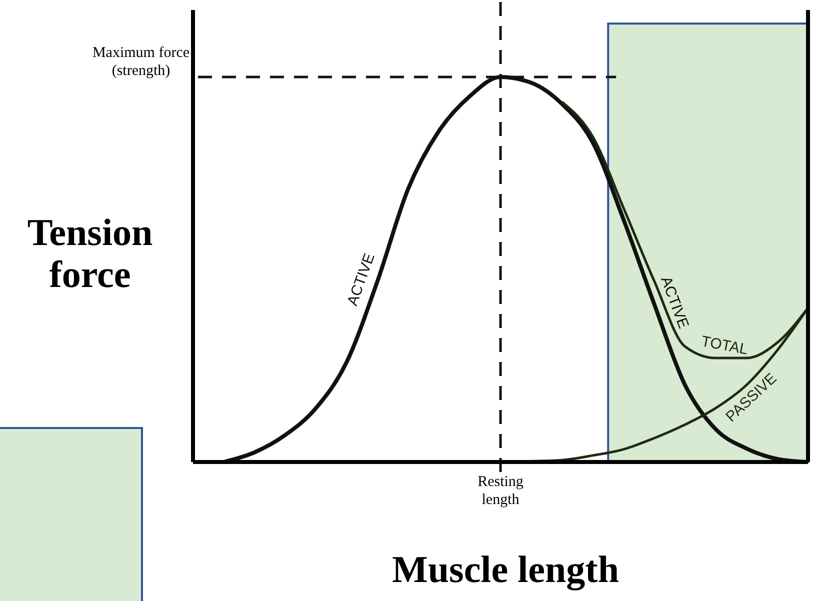  What do you see at coordinates (725, 345) in the screenshot?
I see `text: TOTAL` at bounding box center [725, 345].